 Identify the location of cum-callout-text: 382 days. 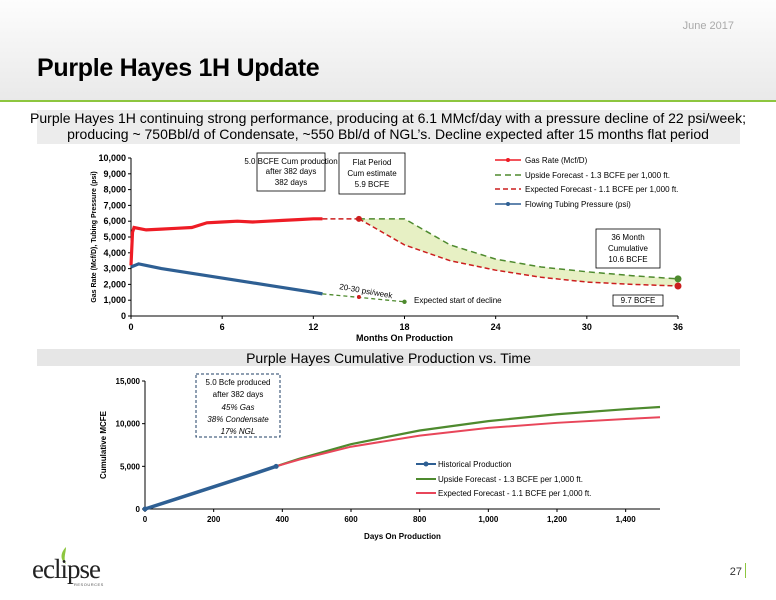
(291, 182).